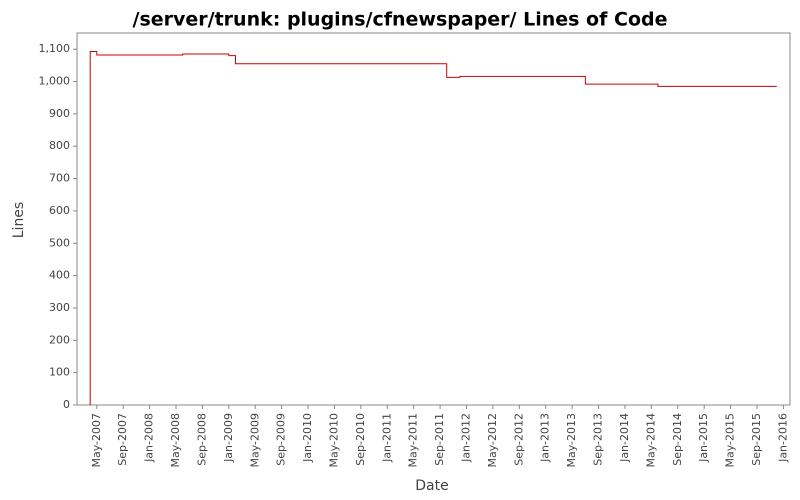 This screenshot has width=800, height=500. What do you see at coordinates (59, 210) in the screenshot?
I see `y-tick-label: 600` at bounding box center [59, 210].